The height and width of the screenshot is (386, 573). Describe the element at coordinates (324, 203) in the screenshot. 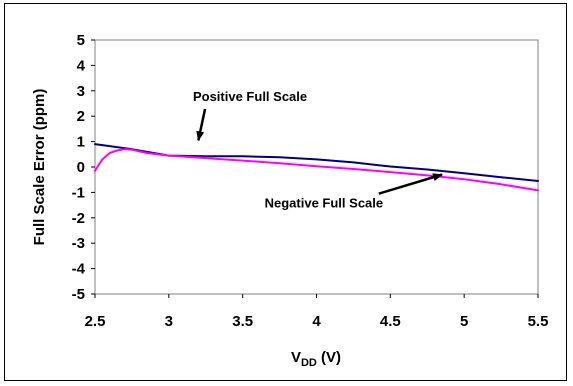

I see `annotation-negative-full-scale: Negative Full Scale` at that location.